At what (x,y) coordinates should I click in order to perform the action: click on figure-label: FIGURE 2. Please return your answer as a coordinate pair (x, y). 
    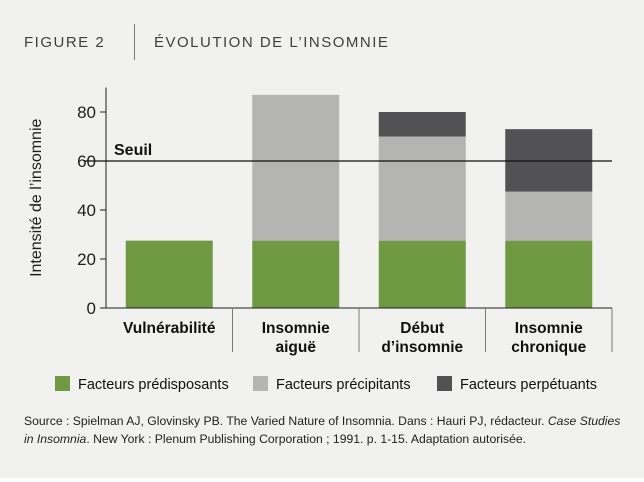
    Looking at the image, I should click on (65, 42).